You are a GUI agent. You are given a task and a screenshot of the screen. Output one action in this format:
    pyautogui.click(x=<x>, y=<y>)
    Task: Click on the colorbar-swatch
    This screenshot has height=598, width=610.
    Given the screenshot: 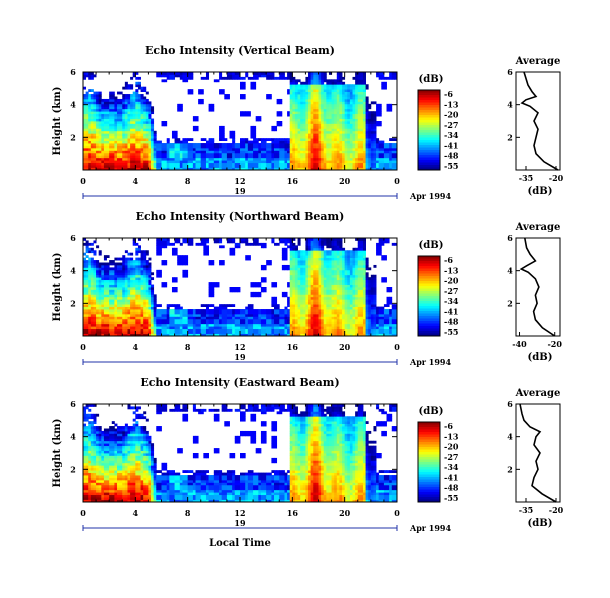 What is the action you would take?
    pyautogui.click(x=429, y=99)
    